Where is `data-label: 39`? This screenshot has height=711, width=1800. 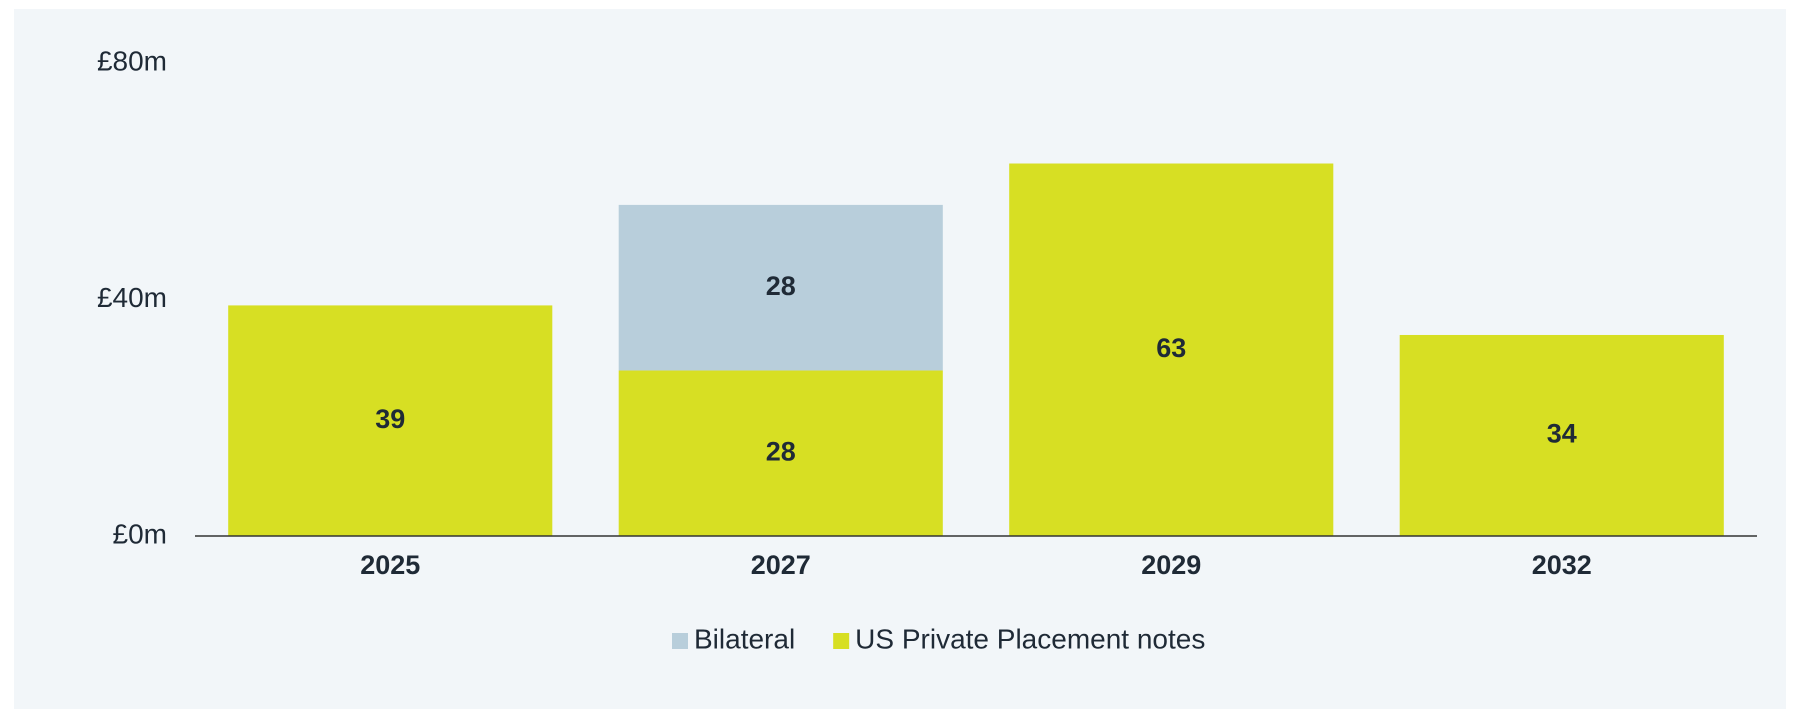 data-label: 39 is located at coordinates (390, 419).